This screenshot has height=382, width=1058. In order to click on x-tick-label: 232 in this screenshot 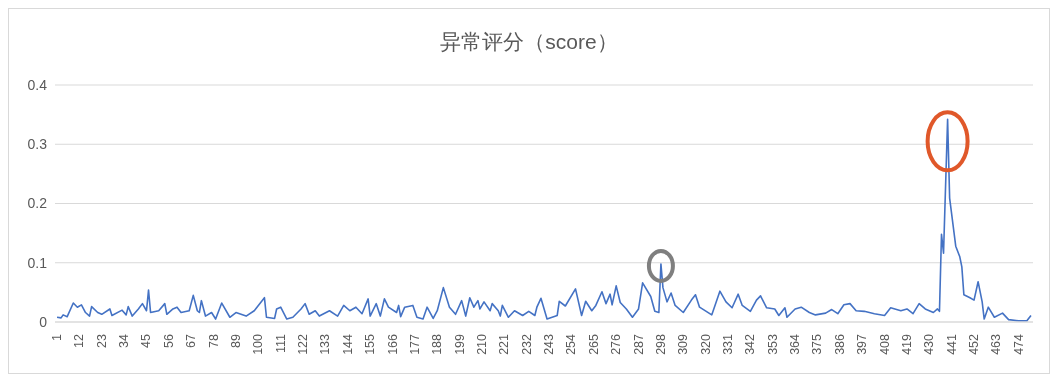, I will do `click(526, 344)`.